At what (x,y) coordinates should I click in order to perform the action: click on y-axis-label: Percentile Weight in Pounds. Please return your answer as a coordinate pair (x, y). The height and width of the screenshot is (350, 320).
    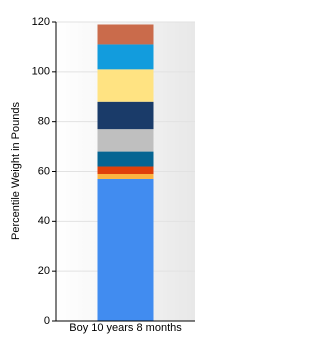
    Looking at the image, I should click on (16, 171).